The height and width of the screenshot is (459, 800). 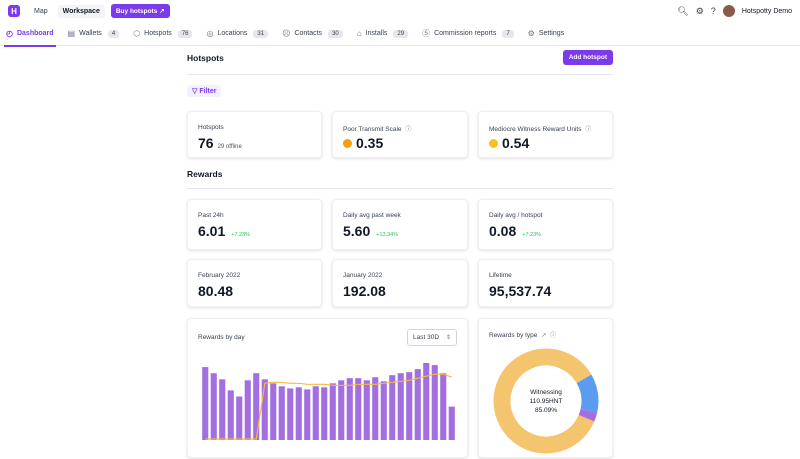 I want to click on tab-installs: ⌂ Installs 29, so click(x=383, y=34).